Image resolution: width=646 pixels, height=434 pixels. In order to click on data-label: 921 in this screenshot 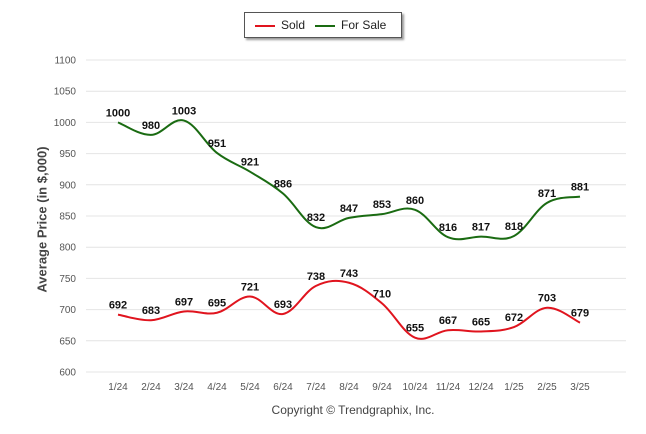, I will do `click(250, 163)`.